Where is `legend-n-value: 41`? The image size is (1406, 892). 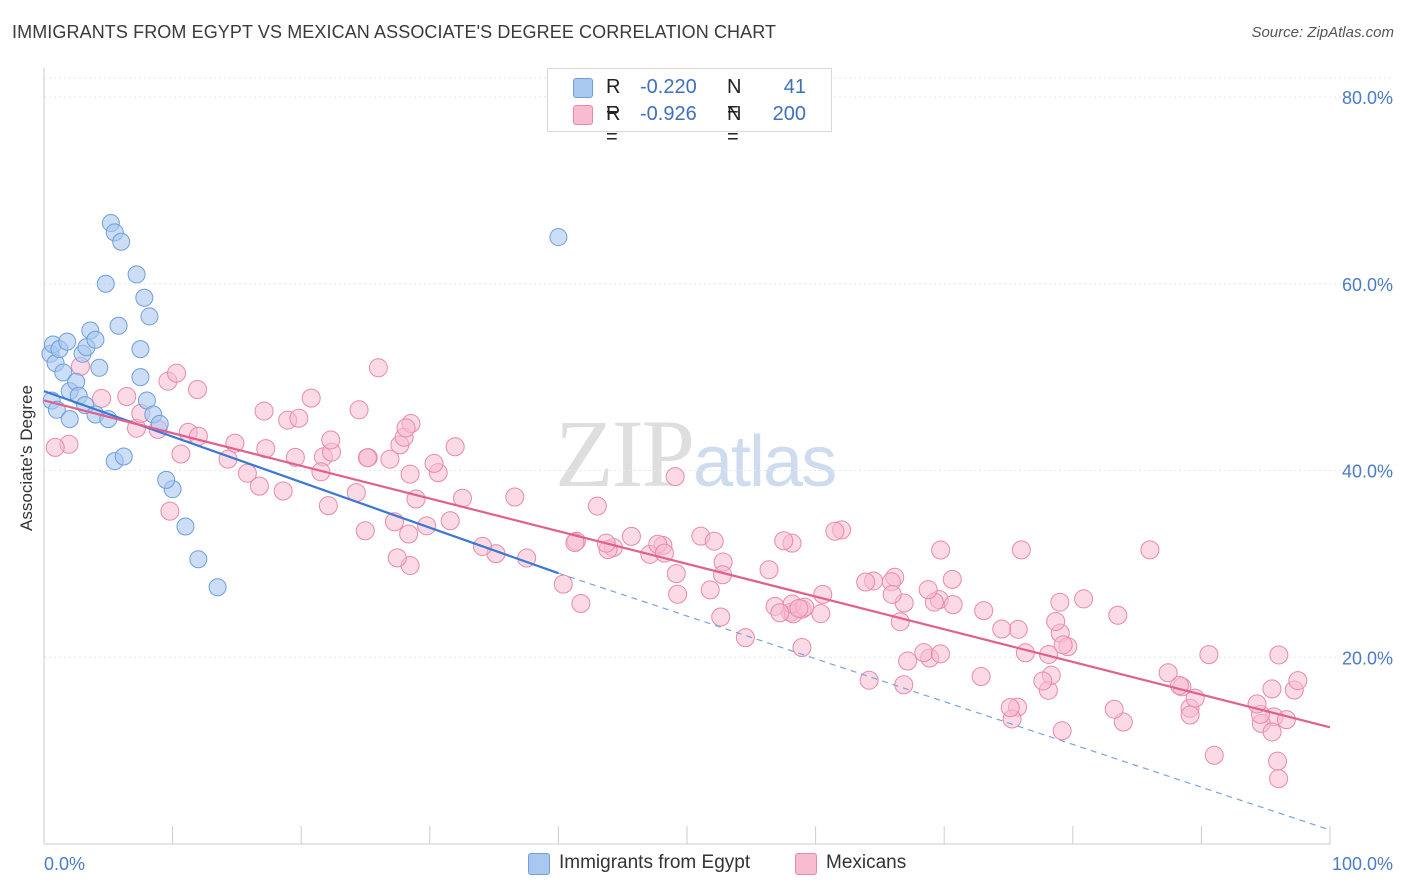 legend-n-value: 41 is located at coordinates (794, 87).